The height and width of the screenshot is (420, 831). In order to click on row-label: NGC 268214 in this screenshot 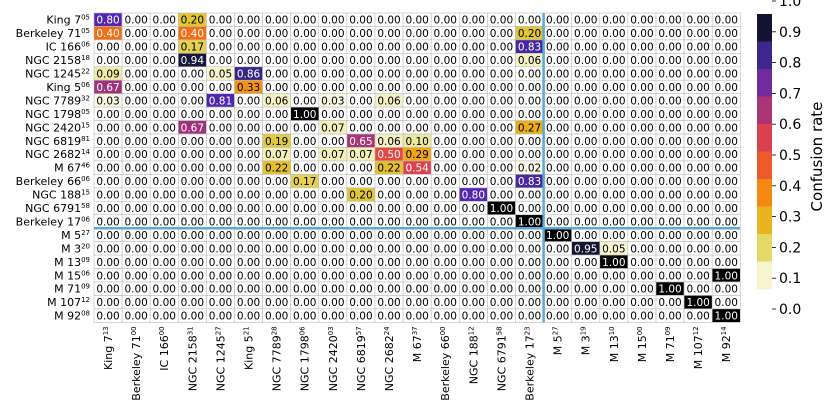, I will do `click(57, 154)`.